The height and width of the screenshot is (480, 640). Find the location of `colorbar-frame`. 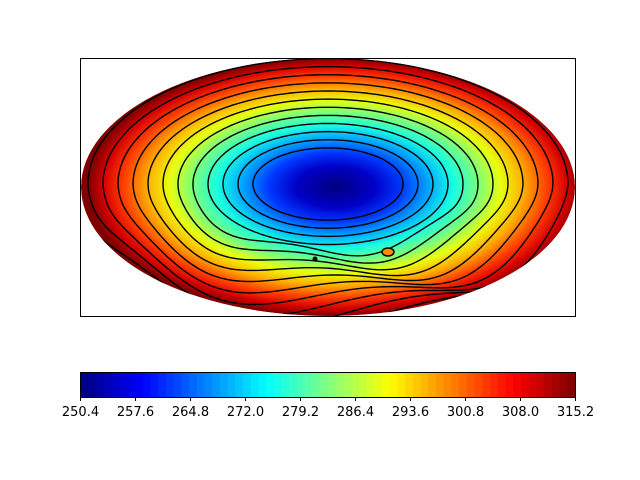

colorbar-frame is located at coordinates (328, 385).